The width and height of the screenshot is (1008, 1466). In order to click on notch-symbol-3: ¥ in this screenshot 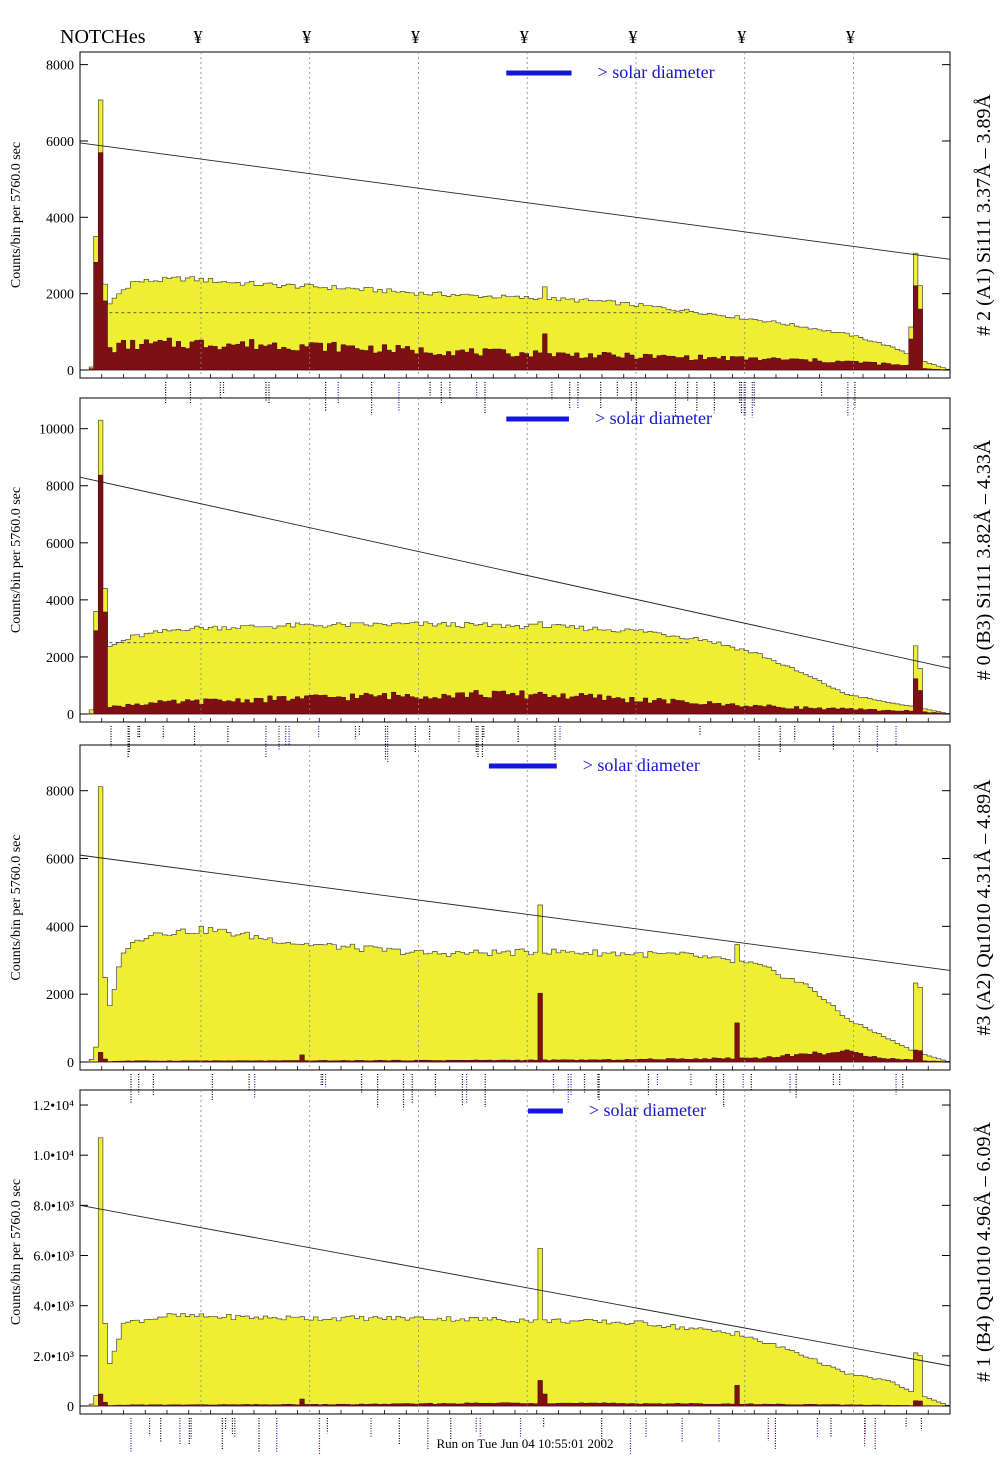, I will do `click(524, 37)`.